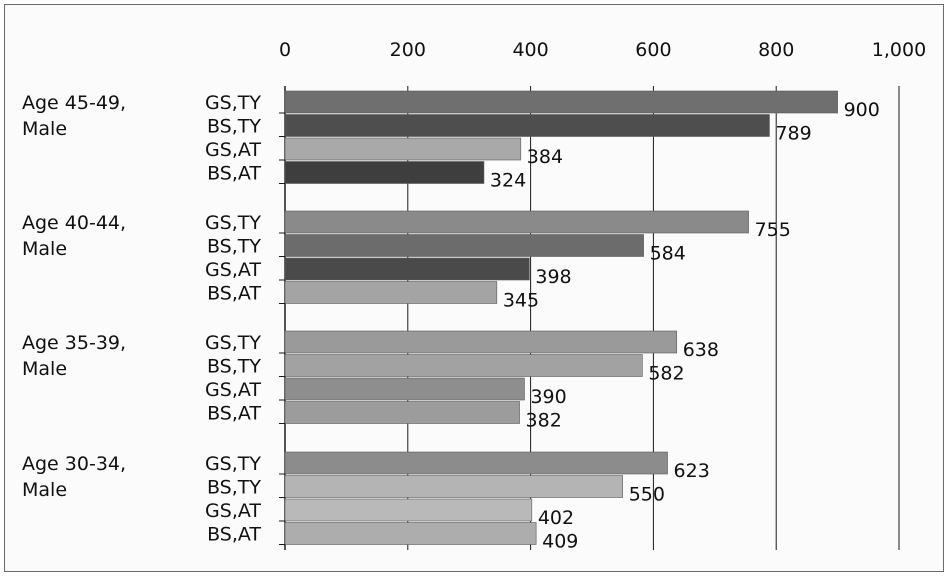 The width and height of the screenshot is (950, 578). I want to click on value-label: 550, so click(647, 495).